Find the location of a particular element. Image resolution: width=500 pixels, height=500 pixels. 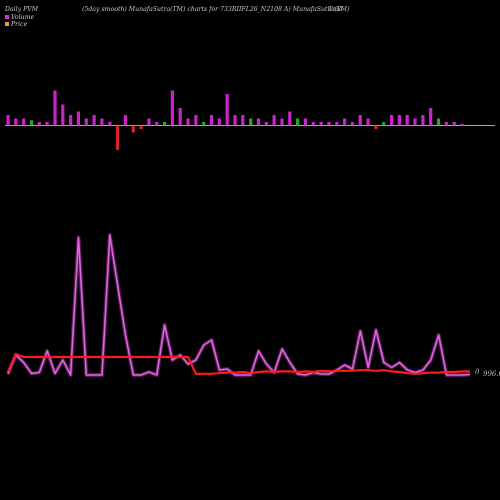

legend-volume-label: Volume is located at coordinates (22, 17).